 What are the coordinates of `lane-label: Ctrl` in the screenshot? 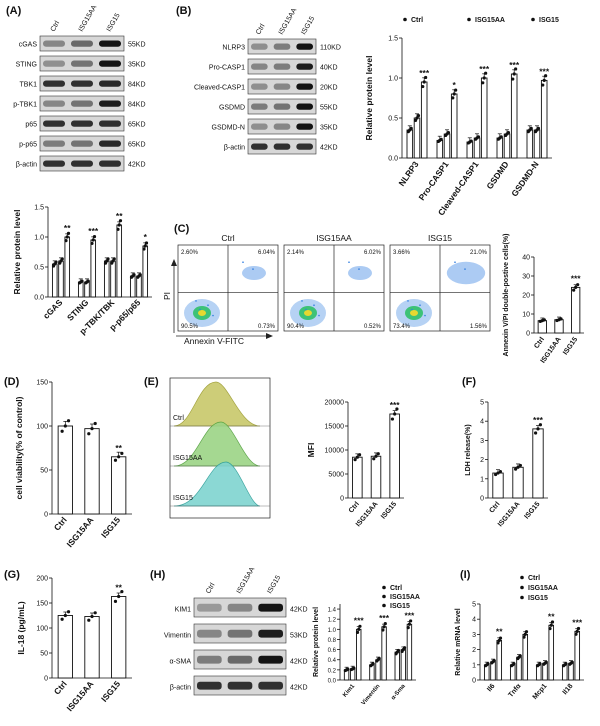 It's located at (56, 26).